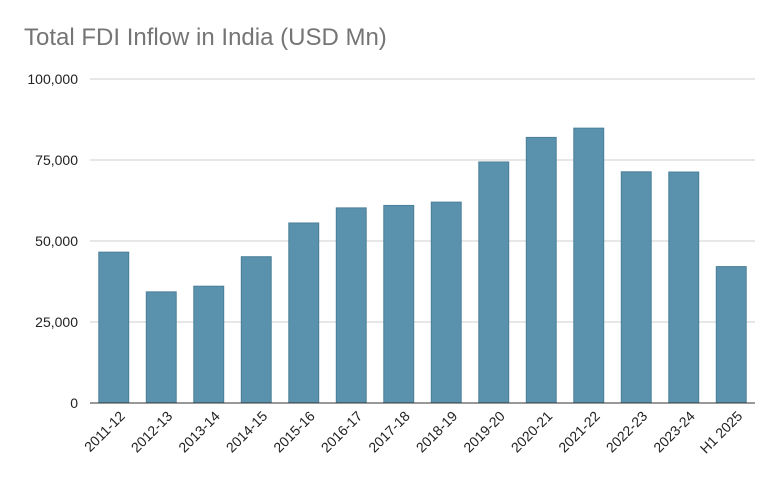  What do you see at coordinates (627, 432) in the screenshot?
I see `x-tick-label: 2022-23` at bounding box center [627, 432].